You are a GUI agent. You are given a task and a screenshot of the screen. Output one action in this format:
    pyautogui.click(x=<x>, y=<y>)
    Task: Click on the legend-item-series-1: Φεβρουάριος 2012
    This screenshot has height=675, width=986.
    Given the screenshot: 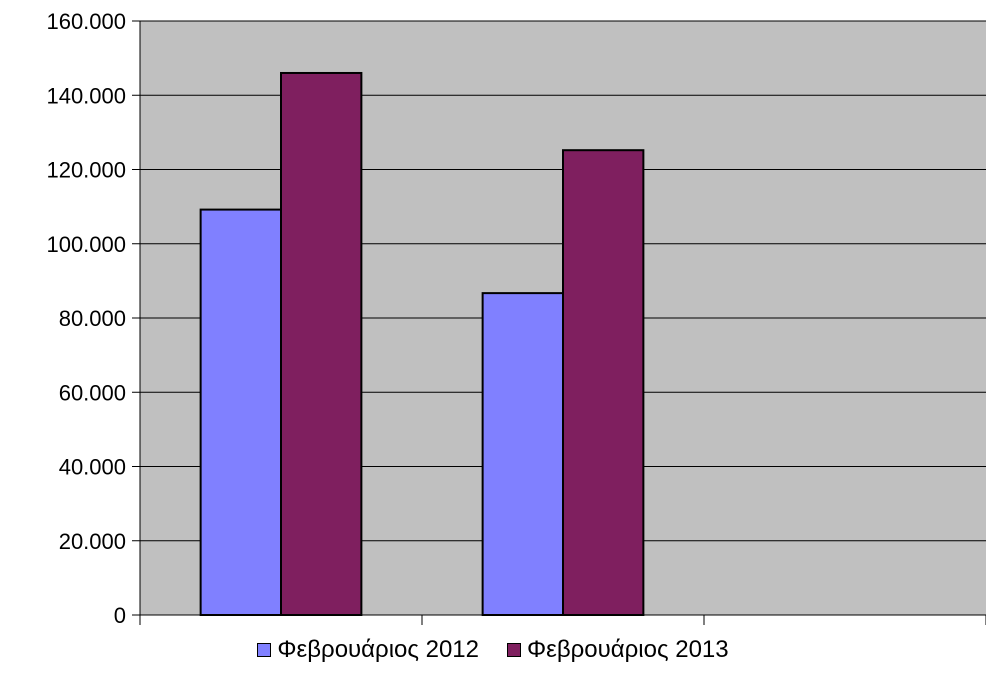 What is the action you would take?
    pyautogui.click(x=368, y=650)
    